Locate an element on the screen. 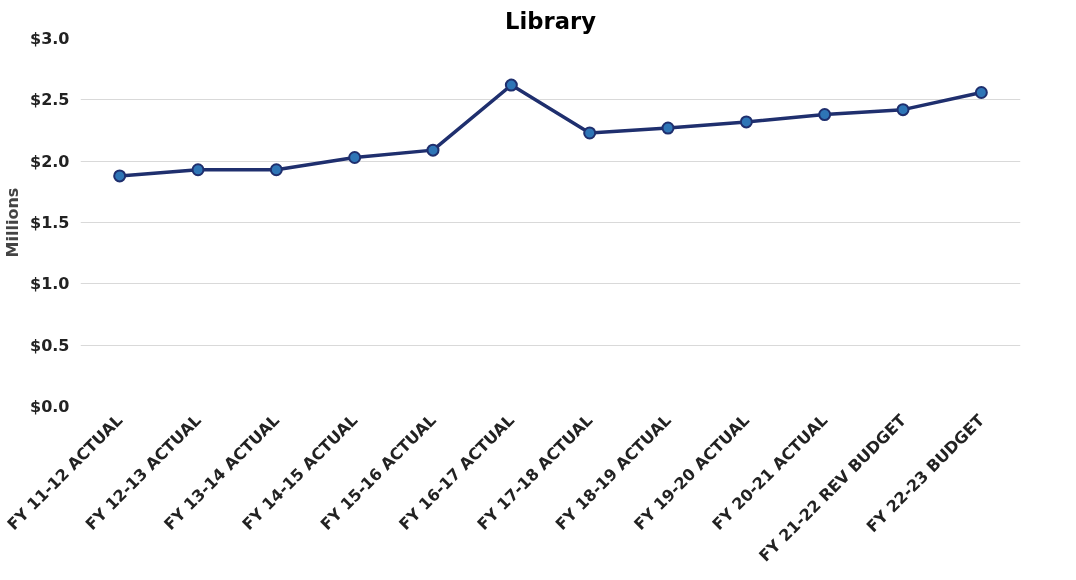 The image size is (1076, 580). y-tick-label: $3.0 is located at coordinates (50, 38).